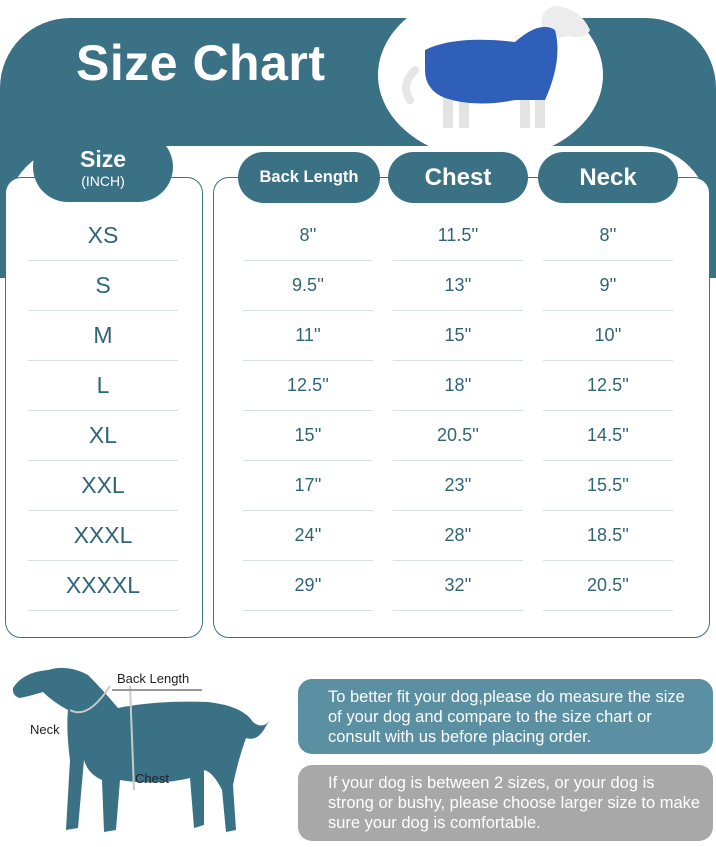 This screenshot has height=847, width=716. What do you see at coordinates (308, 235) in the screenshot?
I see `back-cell: 8''` at bounding box center [308, 235].